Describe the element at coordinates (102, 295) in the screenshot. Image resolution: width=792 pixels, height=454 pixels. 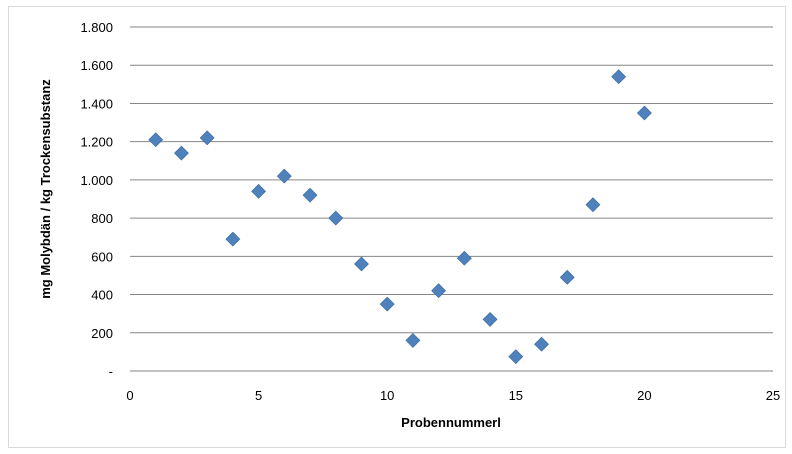
I see `y-tick-label: 400` at that location.